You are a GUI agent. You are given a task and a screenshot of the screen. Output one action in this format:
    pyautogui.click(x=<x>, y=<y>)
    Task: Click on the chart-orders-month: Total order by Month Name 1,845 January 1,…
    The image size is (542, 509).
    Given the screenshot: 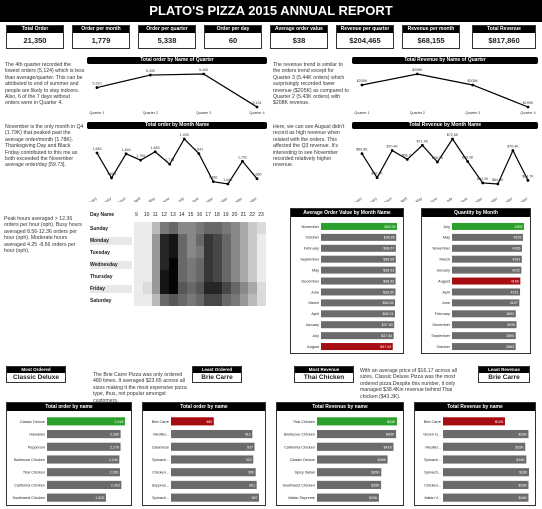 What is the action you would take?
    pyautogui.click(x=176, y=166)
    